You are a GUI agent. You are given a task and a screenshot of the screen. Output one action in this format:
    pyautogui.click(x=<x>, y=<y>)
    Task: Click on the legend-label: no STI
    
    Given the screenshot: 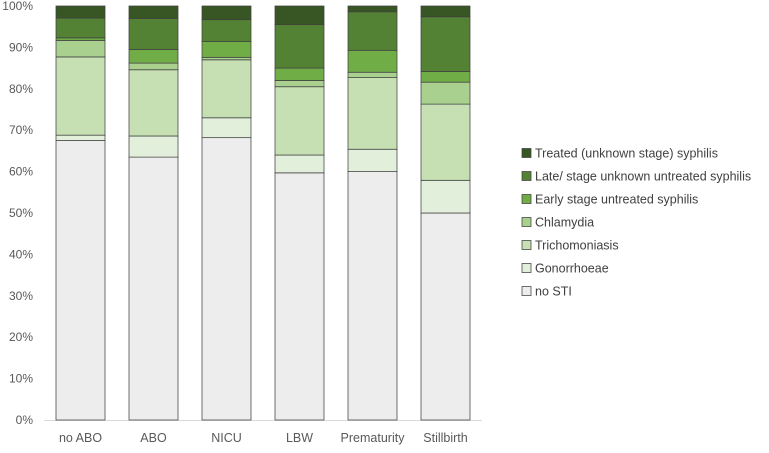 What is the action you would take?
    pyautogui.click(x=553, y=292)
    